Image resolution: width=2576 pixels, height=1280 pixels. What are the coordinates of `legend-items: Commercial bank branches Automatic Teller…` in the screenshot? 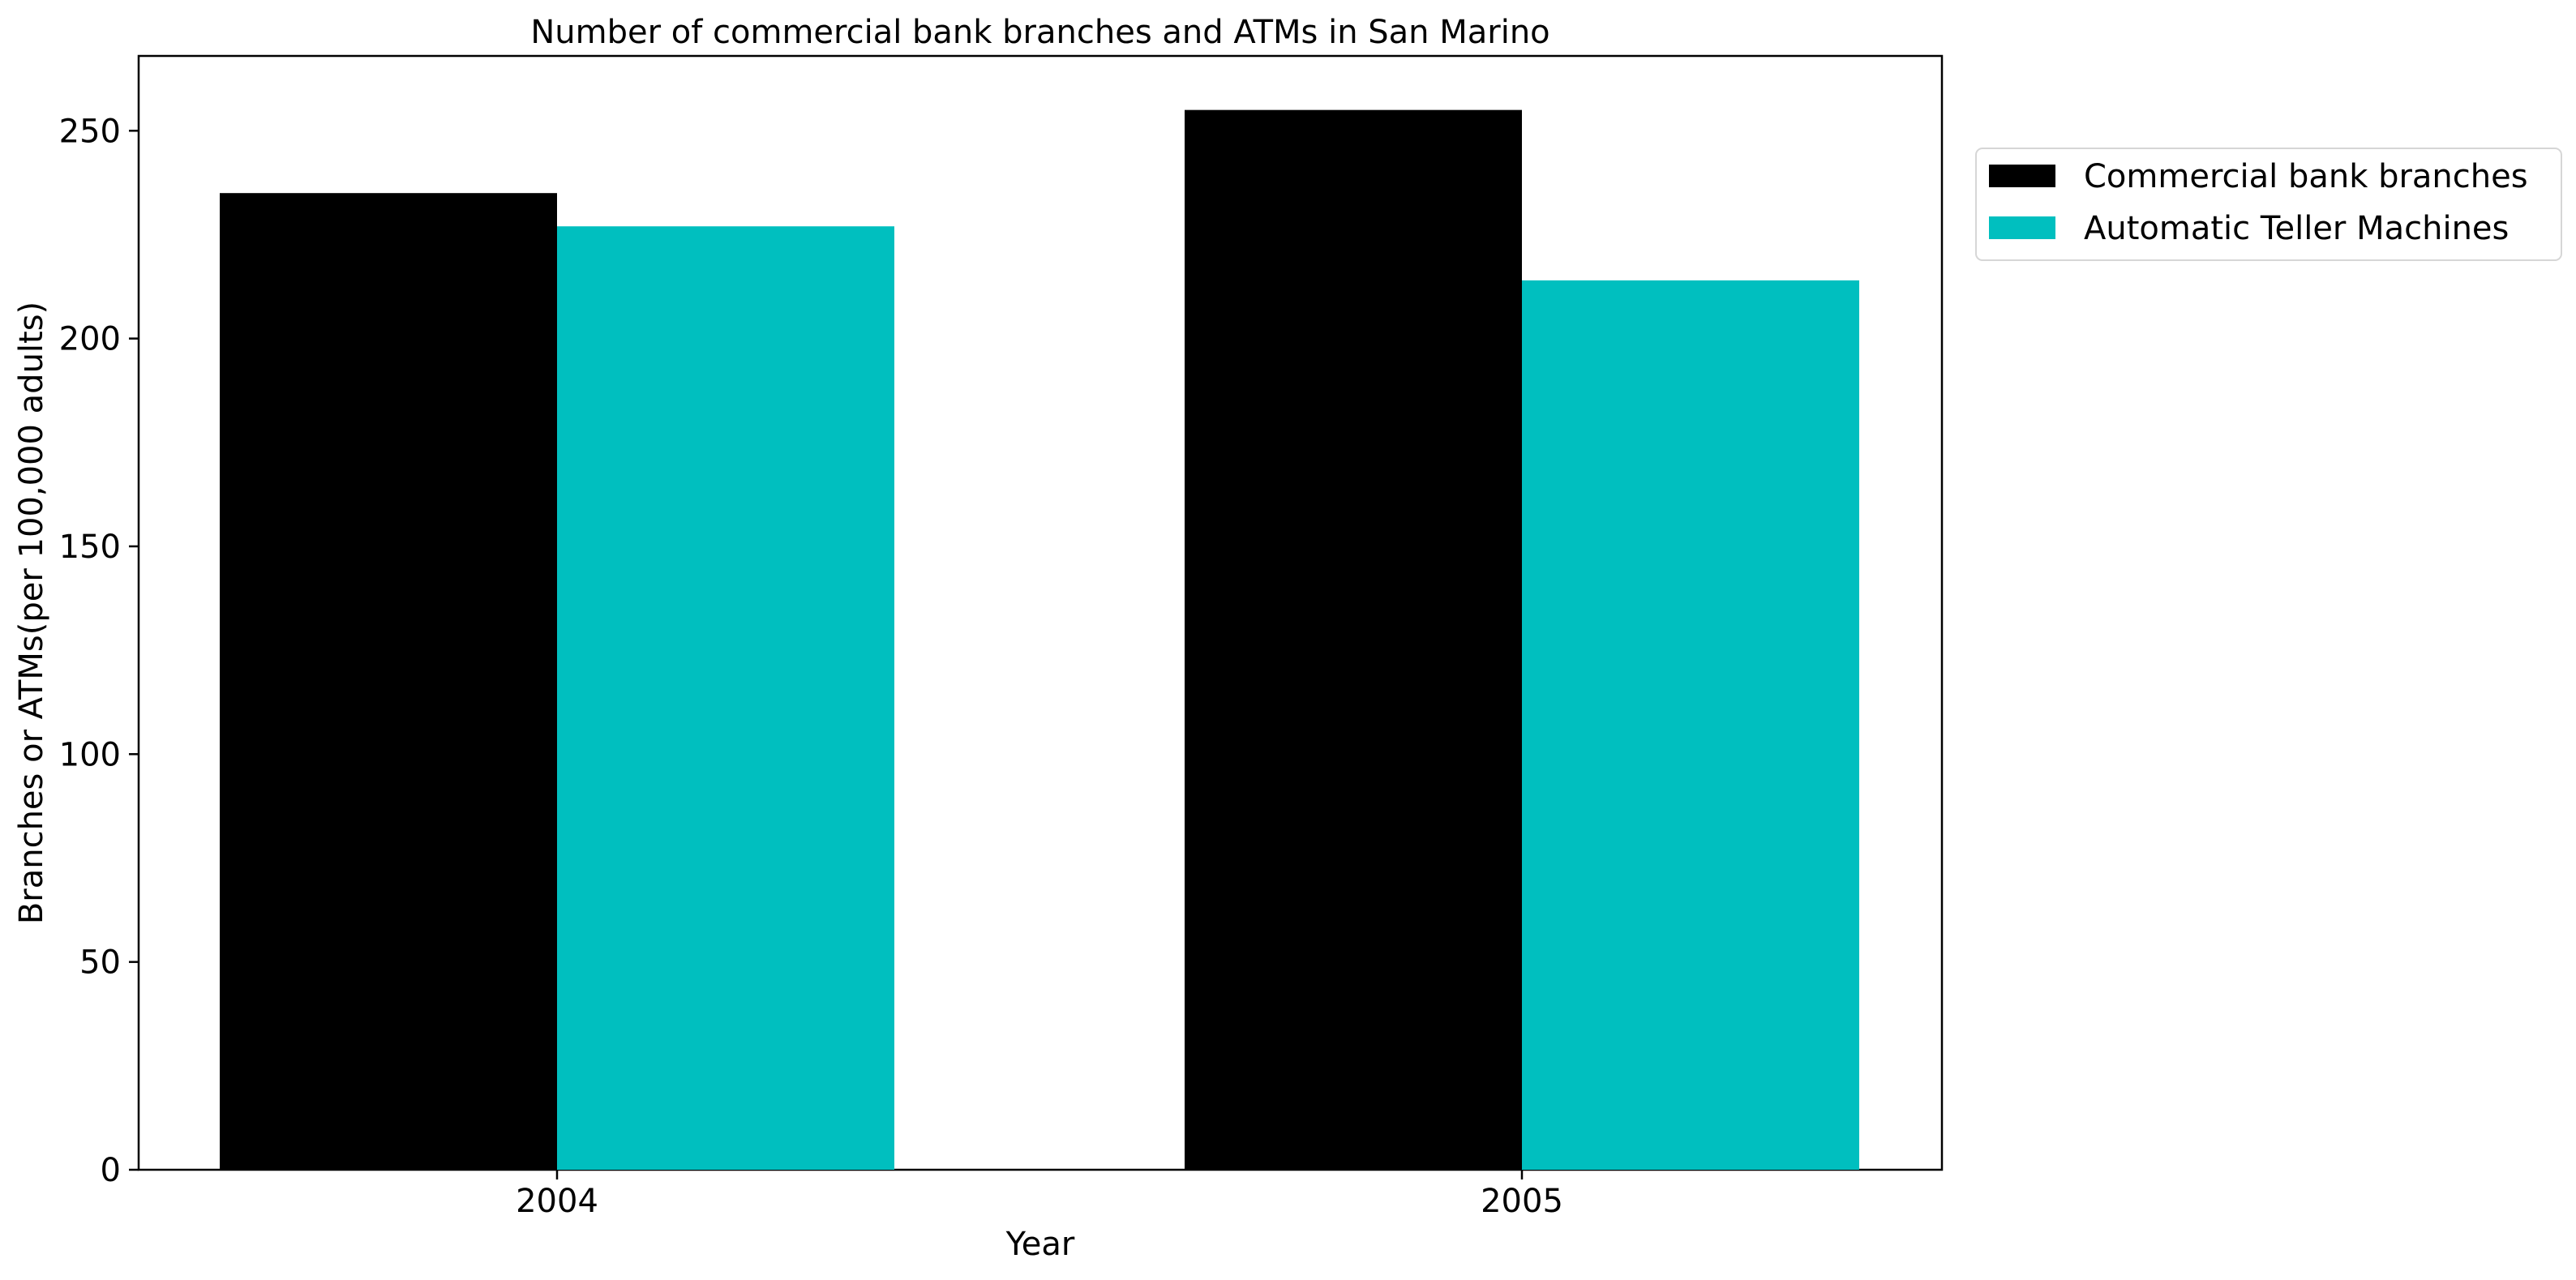 It's located at (2258, 202).